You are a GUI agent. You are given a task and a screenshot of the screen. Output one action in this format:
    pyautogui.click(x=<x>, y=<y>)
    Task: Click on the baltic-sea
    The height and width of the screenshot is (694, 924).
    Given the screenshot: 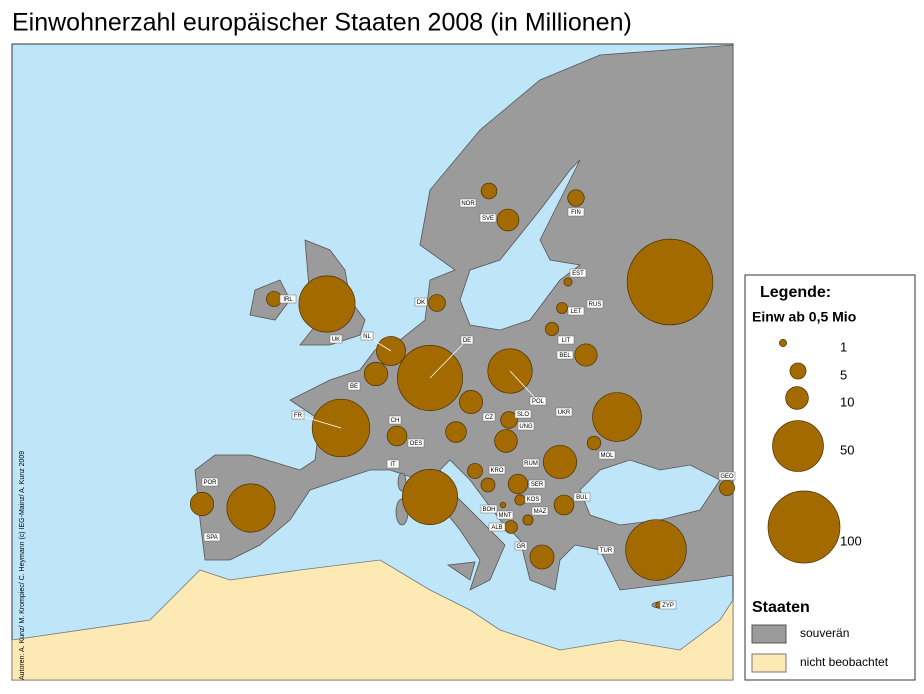 What is the action you would take?
    pyautogui.click(x=520, y=245)
    